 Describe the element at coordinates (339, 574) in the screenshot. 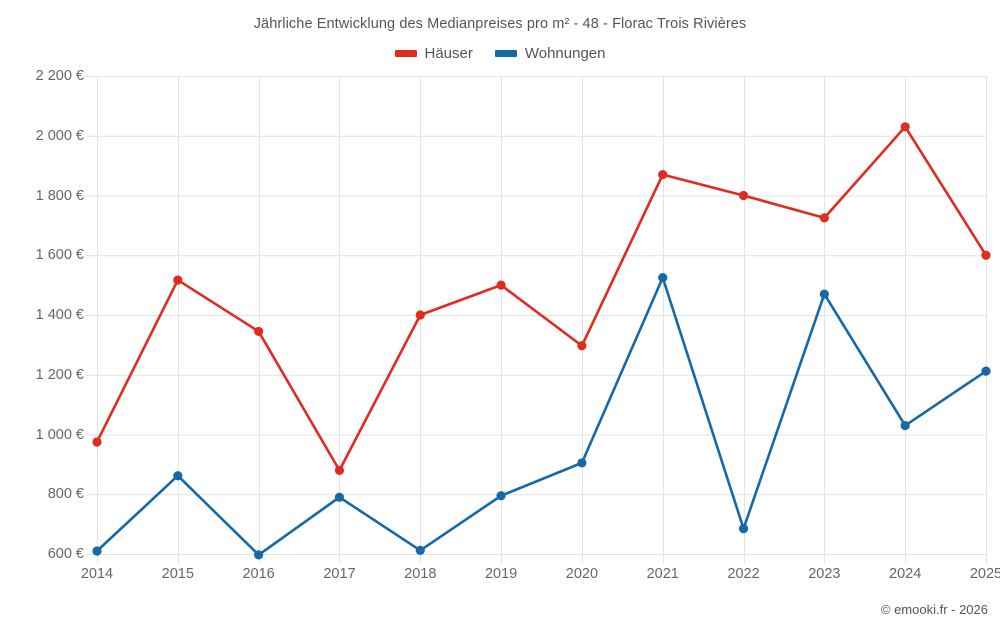

I see `x-axis-tick-label: 2017` at that location.